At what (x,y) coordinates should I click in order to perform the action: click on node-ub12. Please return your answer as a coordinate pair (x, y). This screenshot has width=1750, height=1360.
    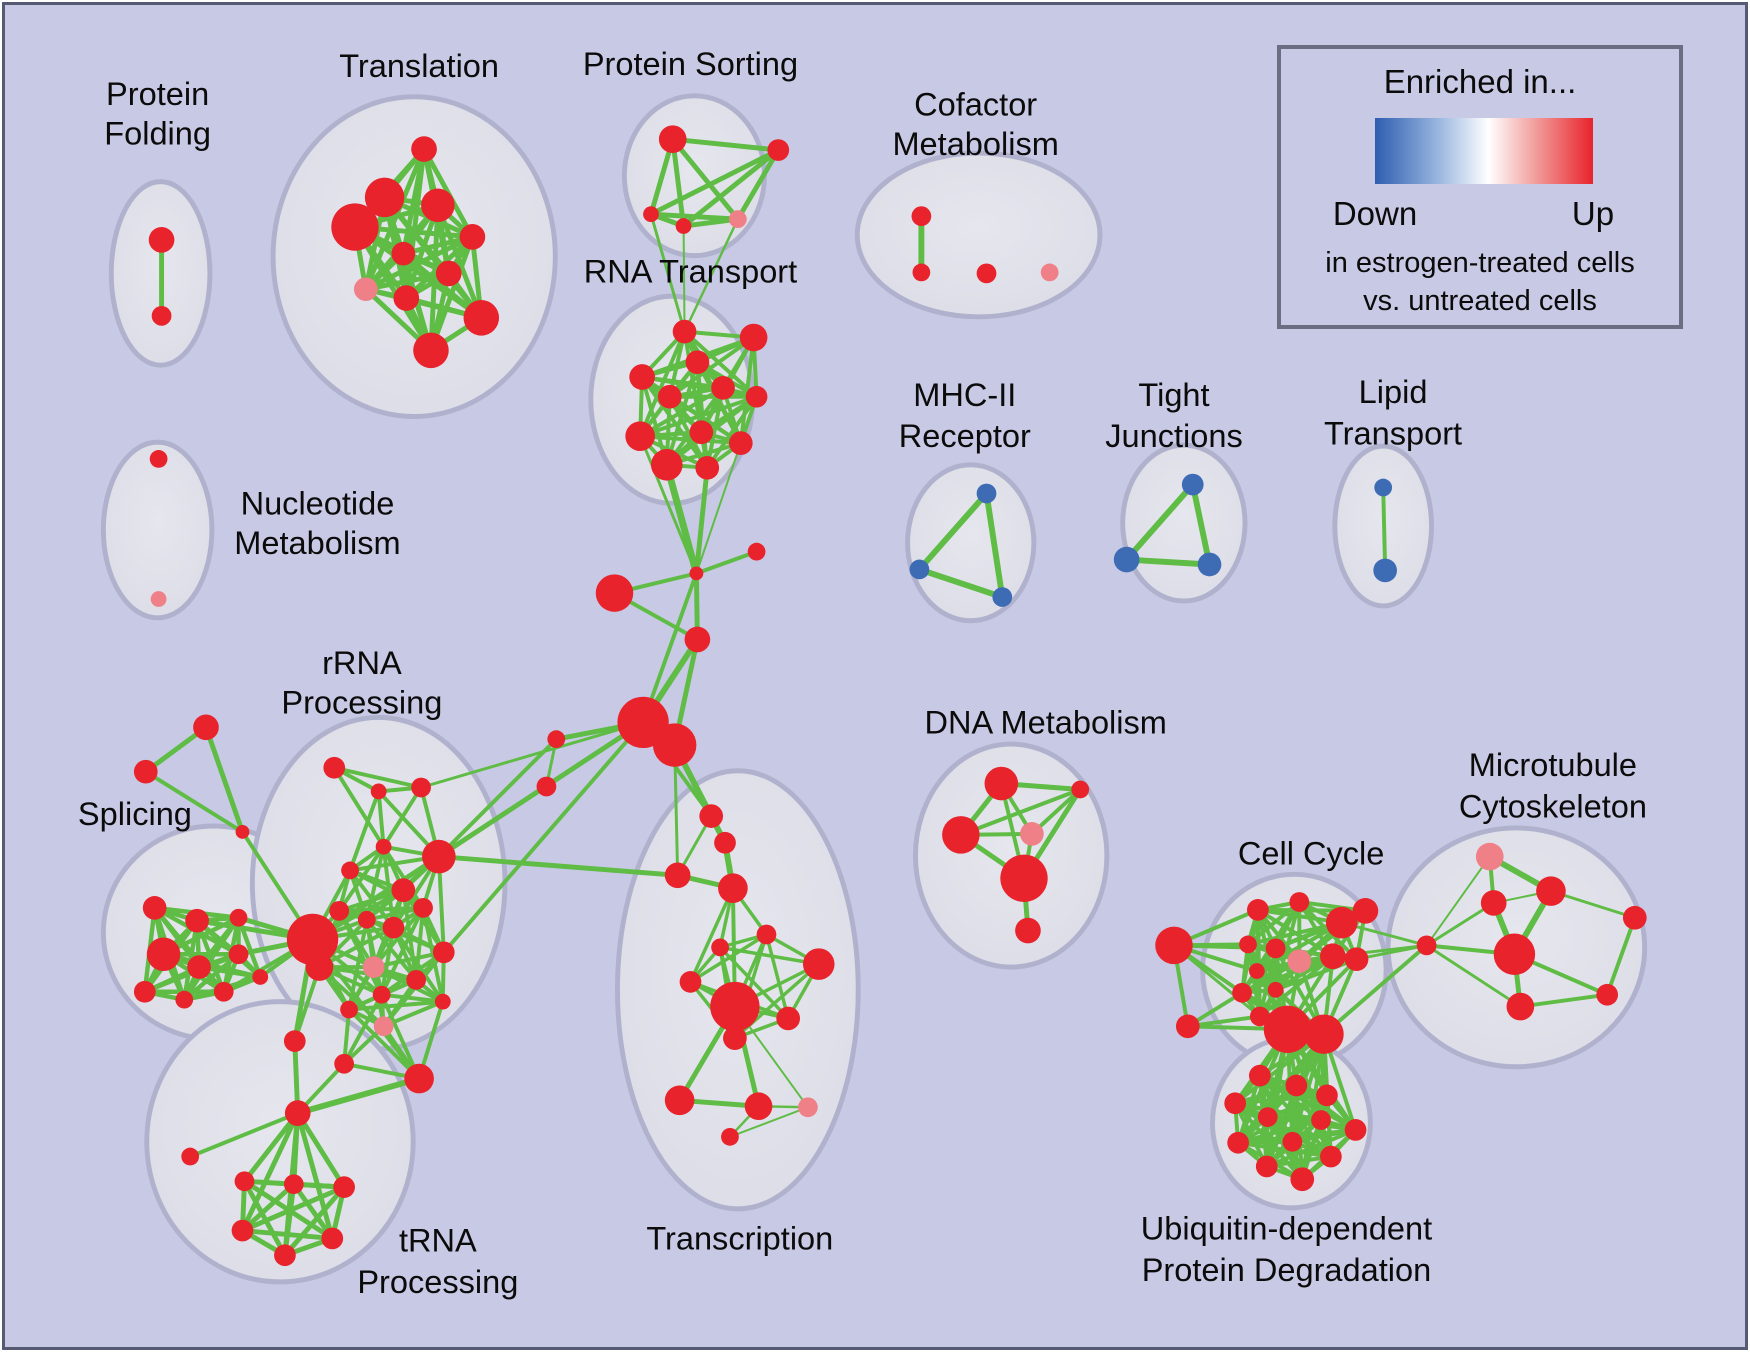
    Looking at the image, I should click on (1302, 1179).